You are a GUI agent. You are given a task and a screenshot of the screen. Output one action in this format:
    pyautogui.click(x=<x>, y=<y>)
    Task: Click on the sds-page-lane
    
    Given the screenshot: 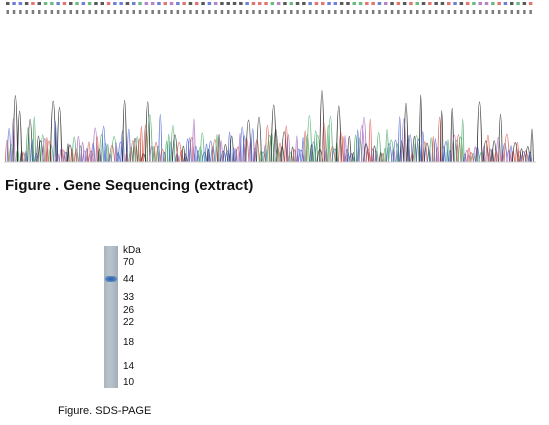 What is the action you would take?
    pyautogui.click(x=111, y=317)
    